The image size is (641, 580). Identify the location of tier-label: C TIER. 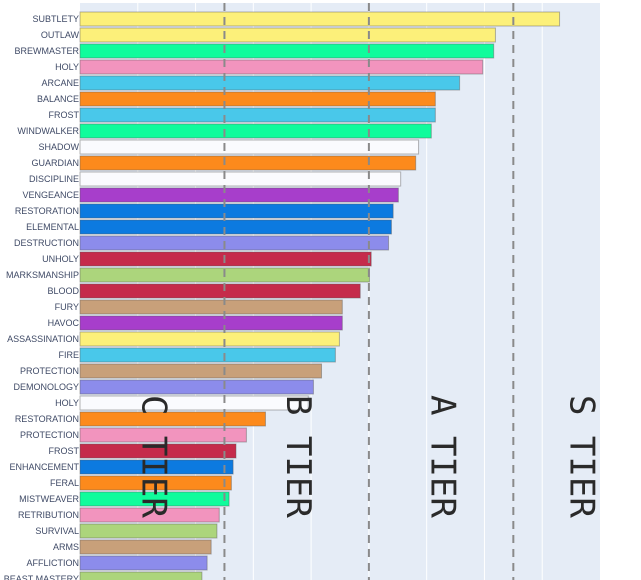
(154, 456).